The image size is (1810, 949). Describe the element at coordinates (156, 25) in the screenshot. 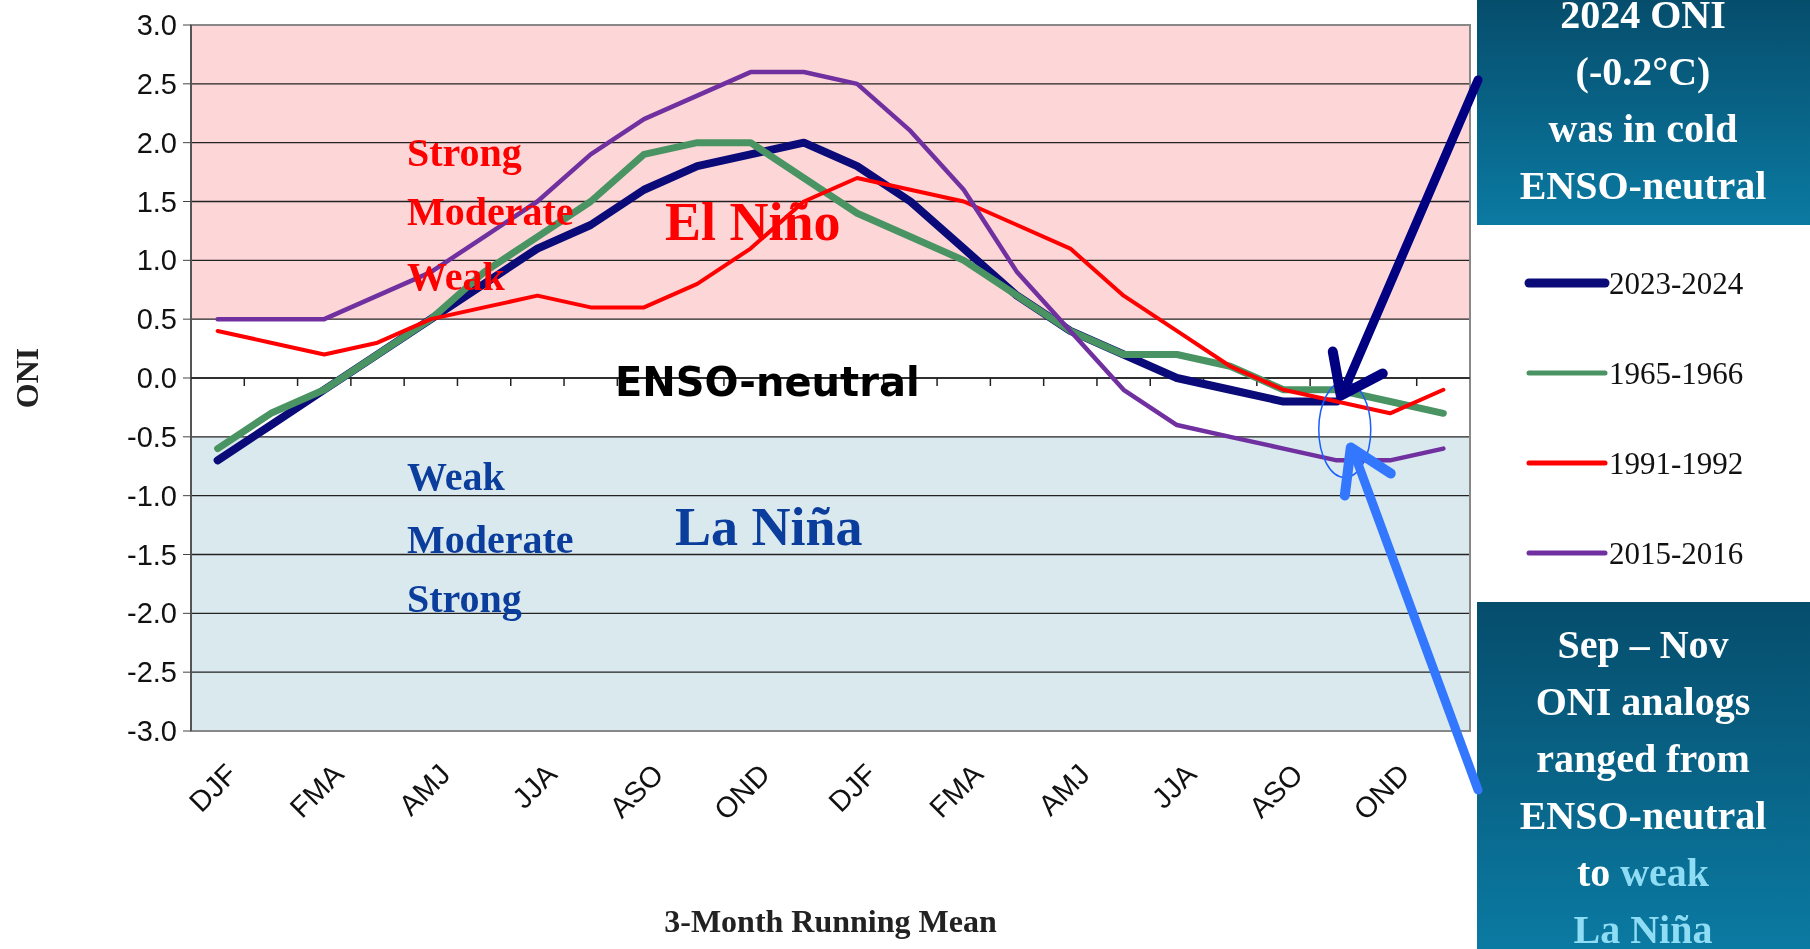

I see `y-tick-label: 3.0` at that location.